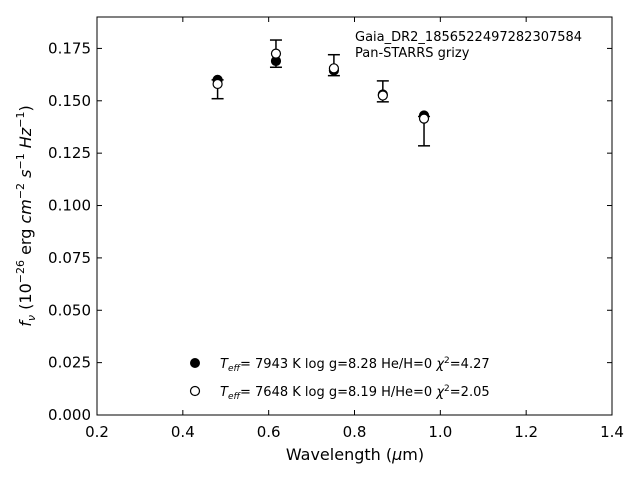 Image resolution: width=640 pixels, height=480 pixels. I want to click on legend-1-comp: He/H=0, so click(406, 364).